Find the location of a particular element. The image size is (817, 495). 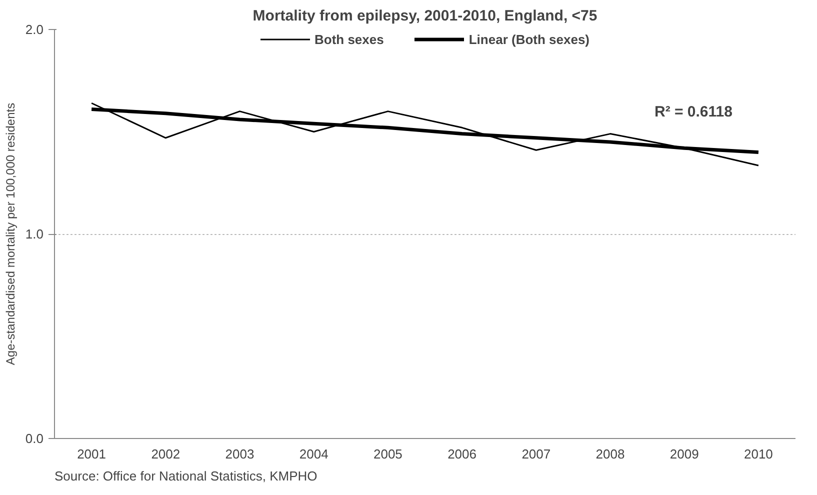

legend-label: Linear (Both sexes) is located at coordinates (529, 39).